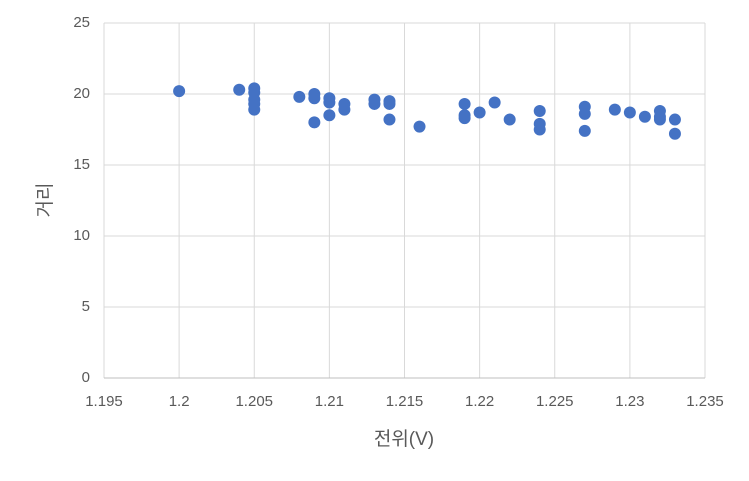 Image resolution: width=749 pixels, height=481 pixels. What do you see at coordinates (45, 200) in the screenshot?
I see `y-axis-title: 거리` at bounding box center [45, 200].